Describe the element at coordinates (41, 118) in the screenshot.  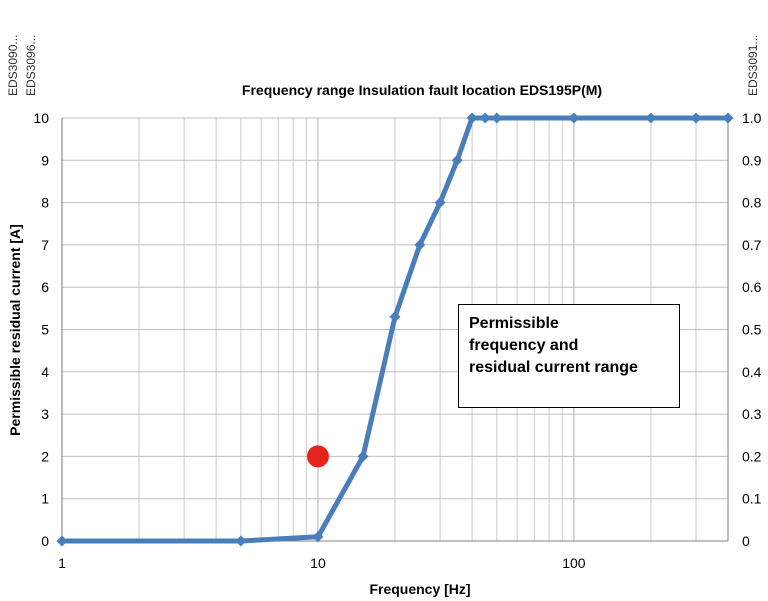
I see `y-tick-label: 10` at that location.